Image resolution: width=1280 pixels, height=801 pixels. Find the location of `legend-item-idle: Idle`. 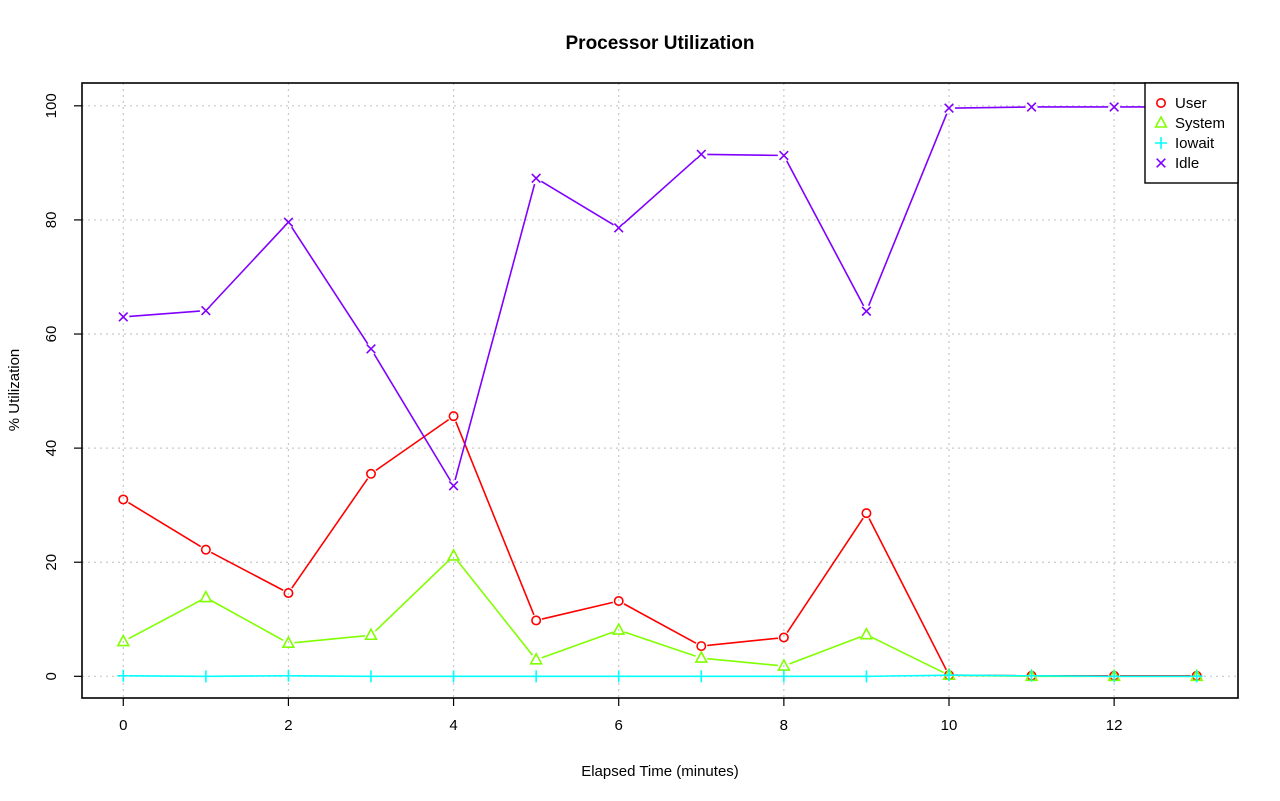

legend-item-idle: Idle is located at coordinates (1177, 163).